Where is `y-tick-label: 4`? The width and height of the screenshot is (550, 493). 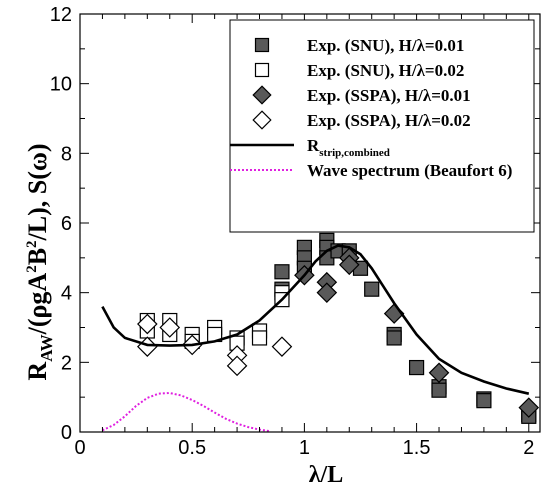
y-tick-label: 4 is located at coordinates (66, 294).